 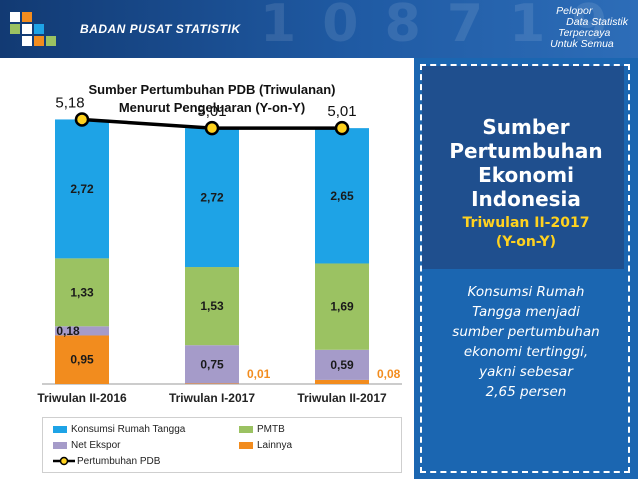 I want to click on x-tick-label: Triwulan I-2017, so click(x=212, y=398).